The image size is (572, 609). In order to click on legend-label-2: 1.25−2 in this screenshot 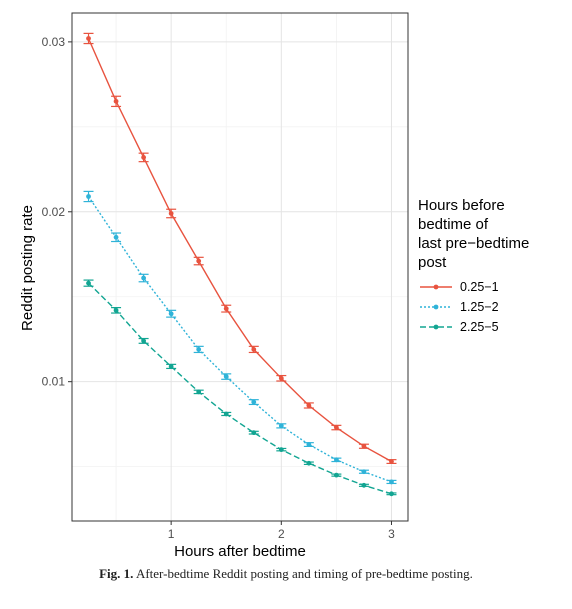, I will do `click(479, 307)`.